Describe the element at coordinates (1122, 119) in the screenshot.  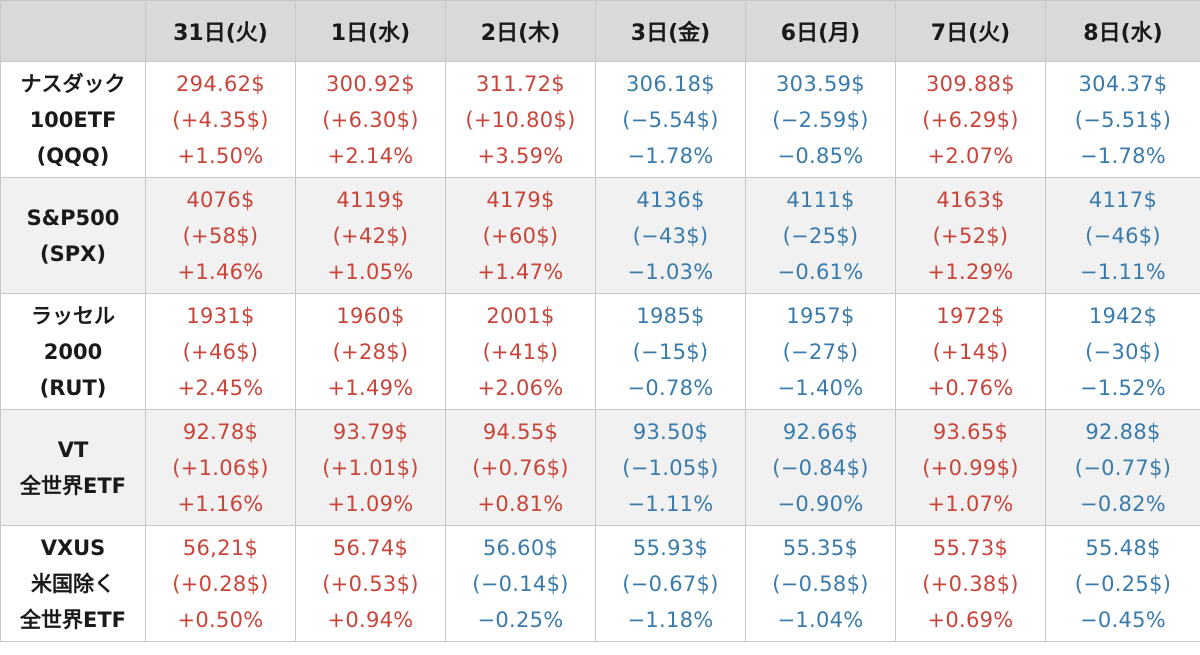
I see `price-cell: 304.37$ (−5.51$) −1.78%` at that location.